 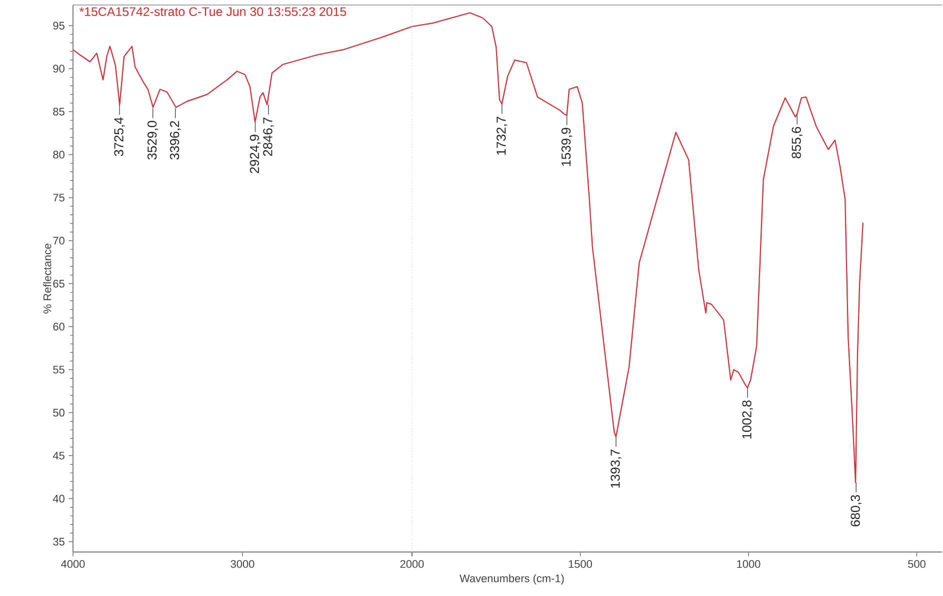 What do you see at coordinates (748, 564) in the screenshot?
I see `x-tick-label: 1000` at bounding box center [748, 564].